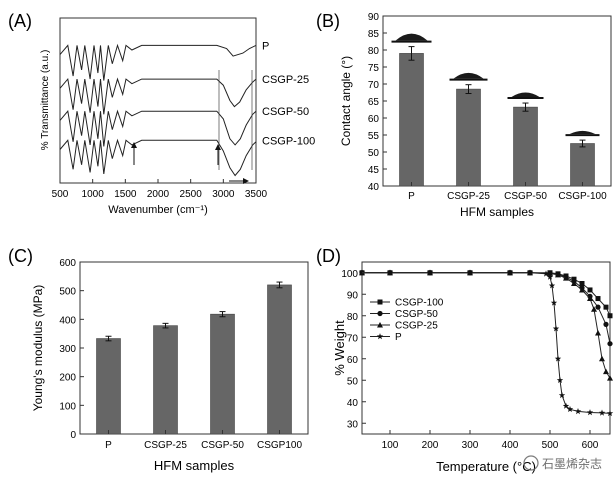 This screenshot has width=616, height=483. I want to click on panel-b-bars-group, so click(495, 110).